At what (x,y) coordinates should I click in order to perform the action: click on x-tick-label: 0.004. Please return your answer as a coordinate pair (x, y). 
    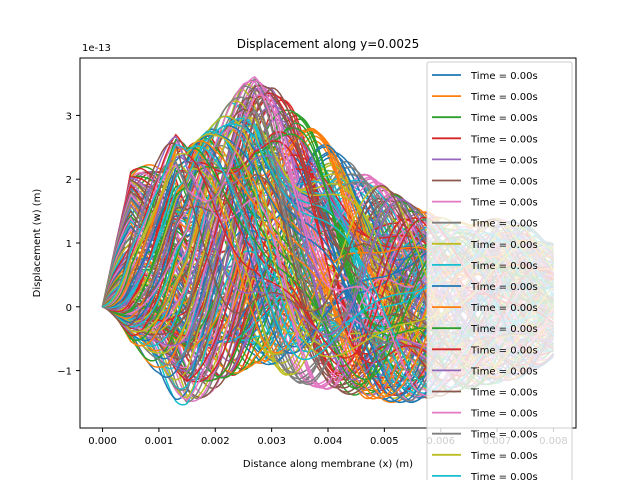
    Looking at the image, I should click on (328, 441).